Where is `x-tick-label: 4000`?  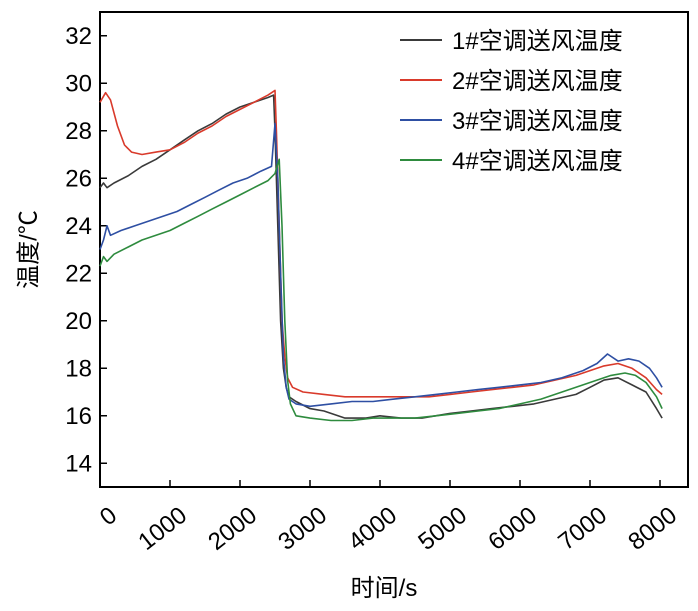
x-tick-label: 4000 is located at coordinates (372, 529).